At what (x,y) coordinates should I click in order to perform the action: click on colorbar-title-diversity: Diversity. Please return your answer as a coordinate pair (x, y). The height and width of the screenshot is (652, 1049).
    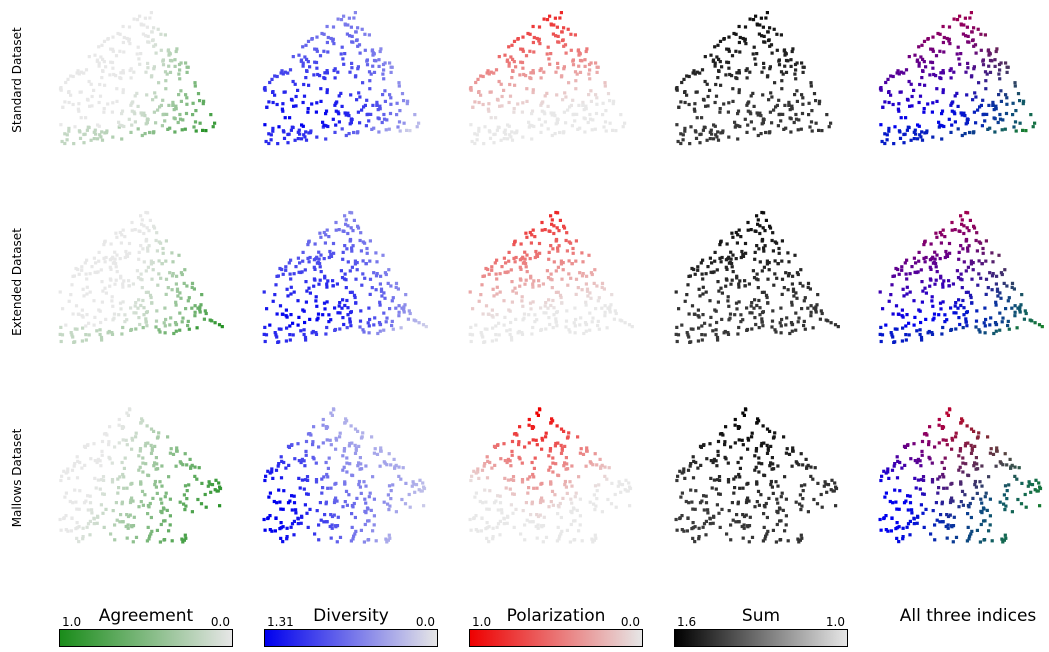
    Looking at the image, I should click on (351, 616).